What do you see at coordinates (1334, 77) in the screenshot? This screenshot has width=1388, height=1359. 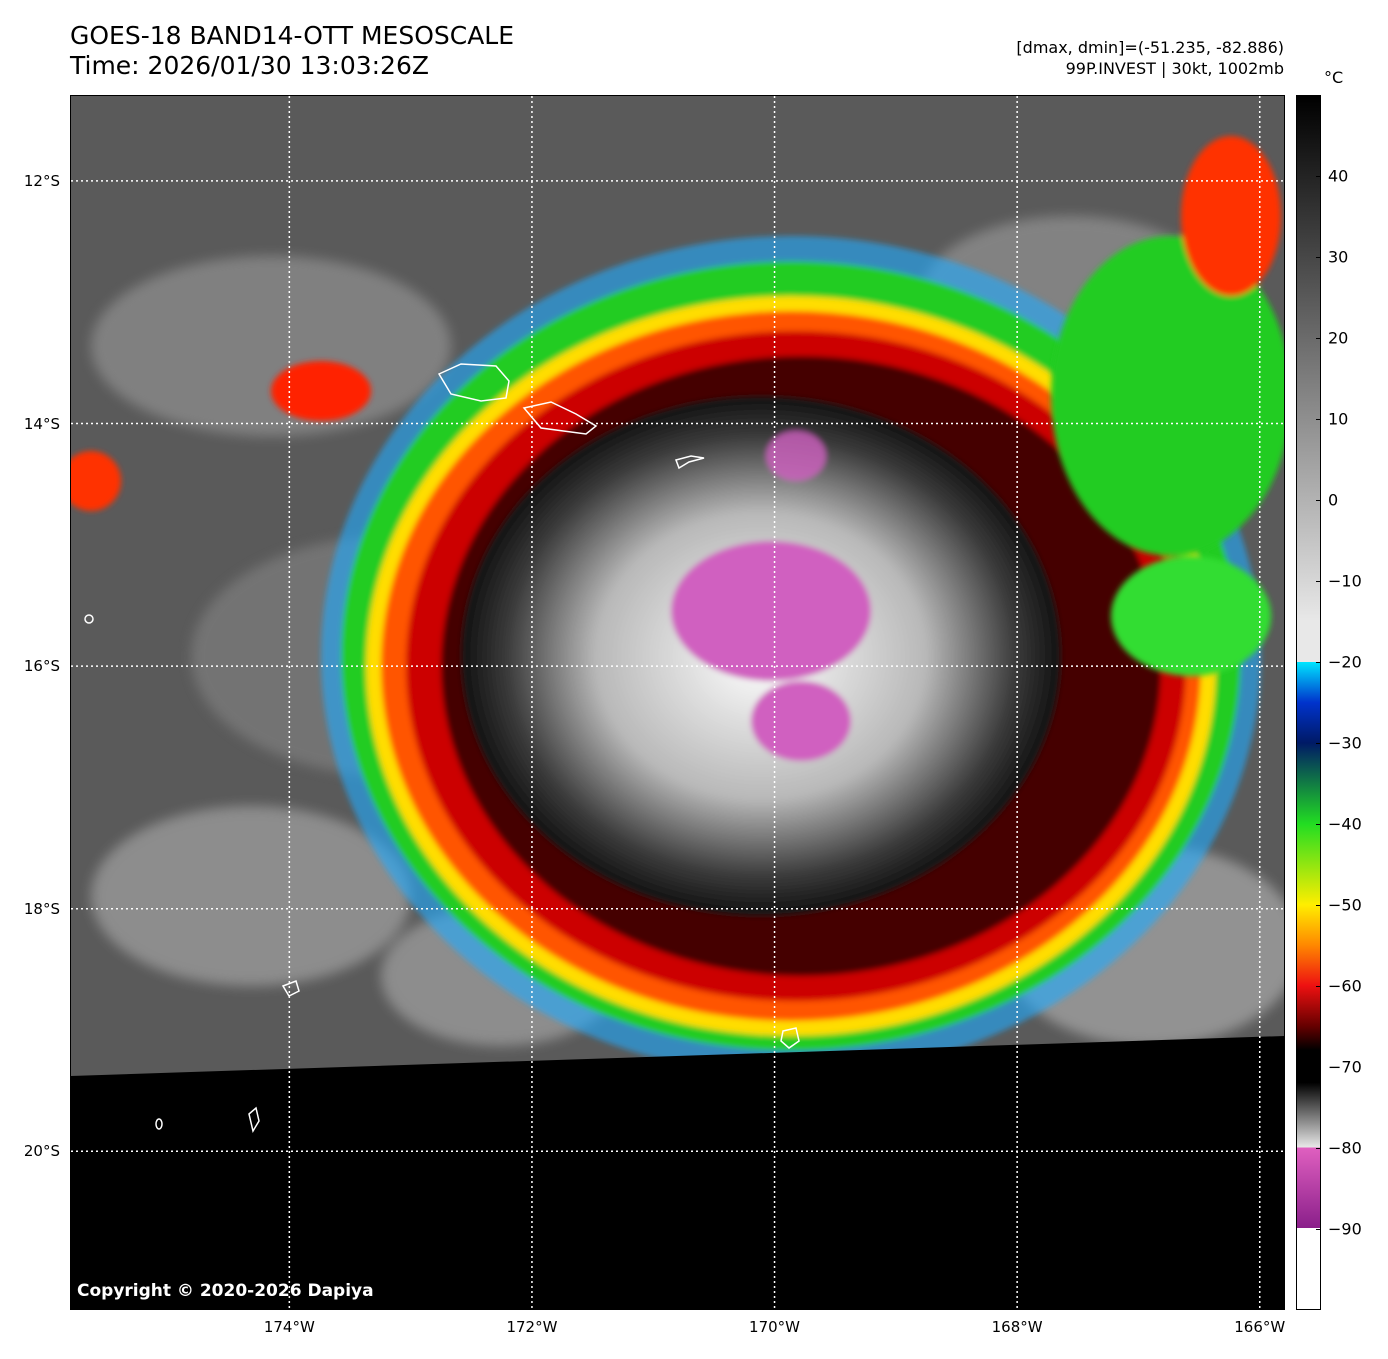 I see `colorbar-unit: °C` at bounding box center [1334, 77].